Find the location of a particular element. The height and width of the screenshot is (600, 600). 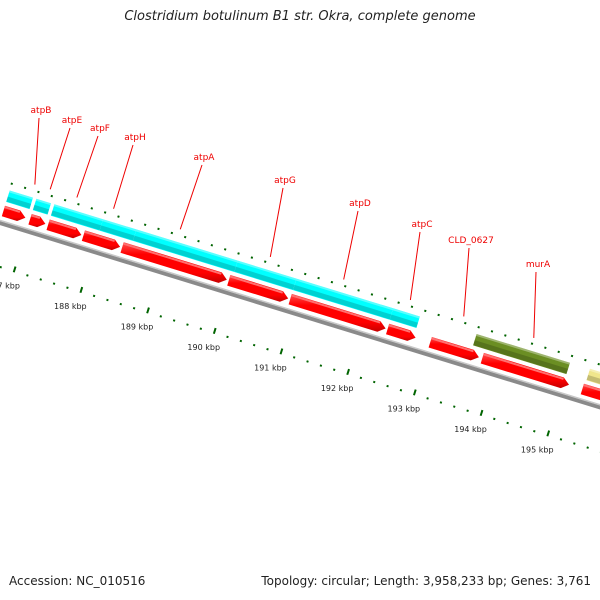

kbp-label: 187 kbp is located at coordinates (10, 286).